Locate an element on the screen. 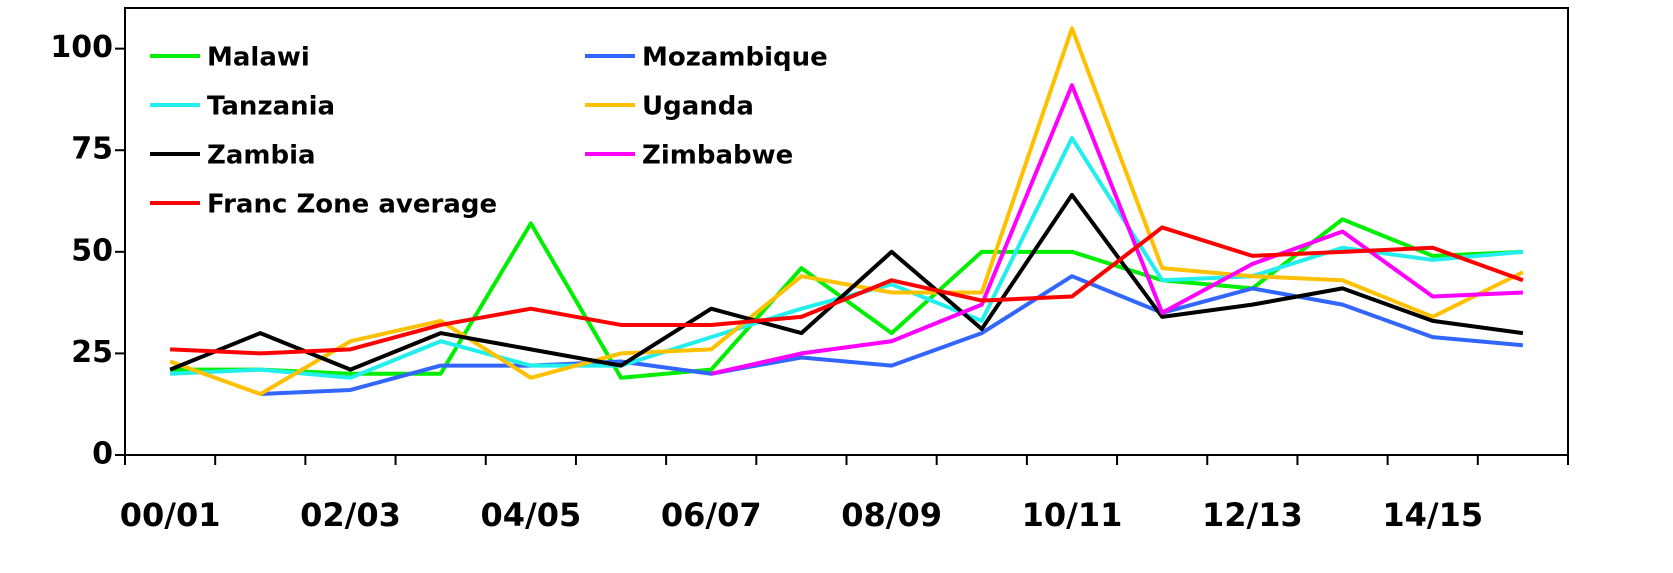 The height and width of the screenshot is (573, 1673). x-tick-label: 12/13 is located at coordinates (1252, 515).